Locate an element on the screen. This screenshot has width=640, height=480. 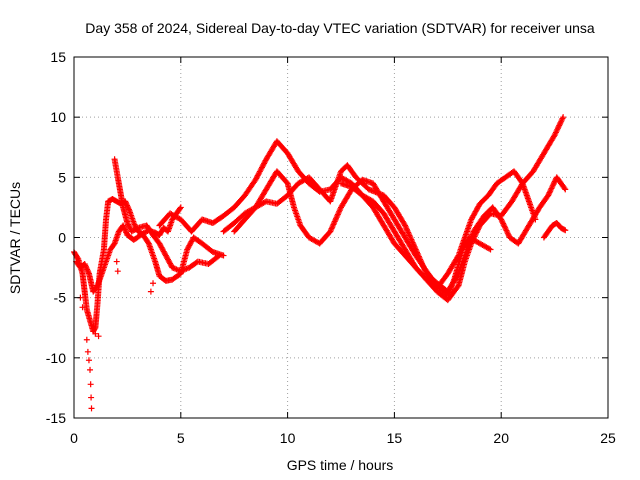
series-track-c is located at coordinates (167, 215).